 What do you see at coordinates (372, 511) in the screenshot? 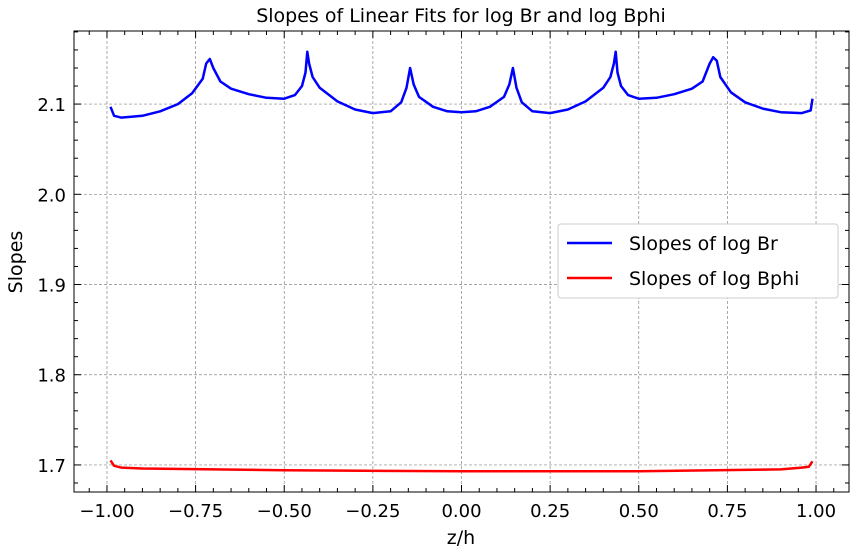
I see `x-tick-label: −0.25` at bounding box center [372, 511].